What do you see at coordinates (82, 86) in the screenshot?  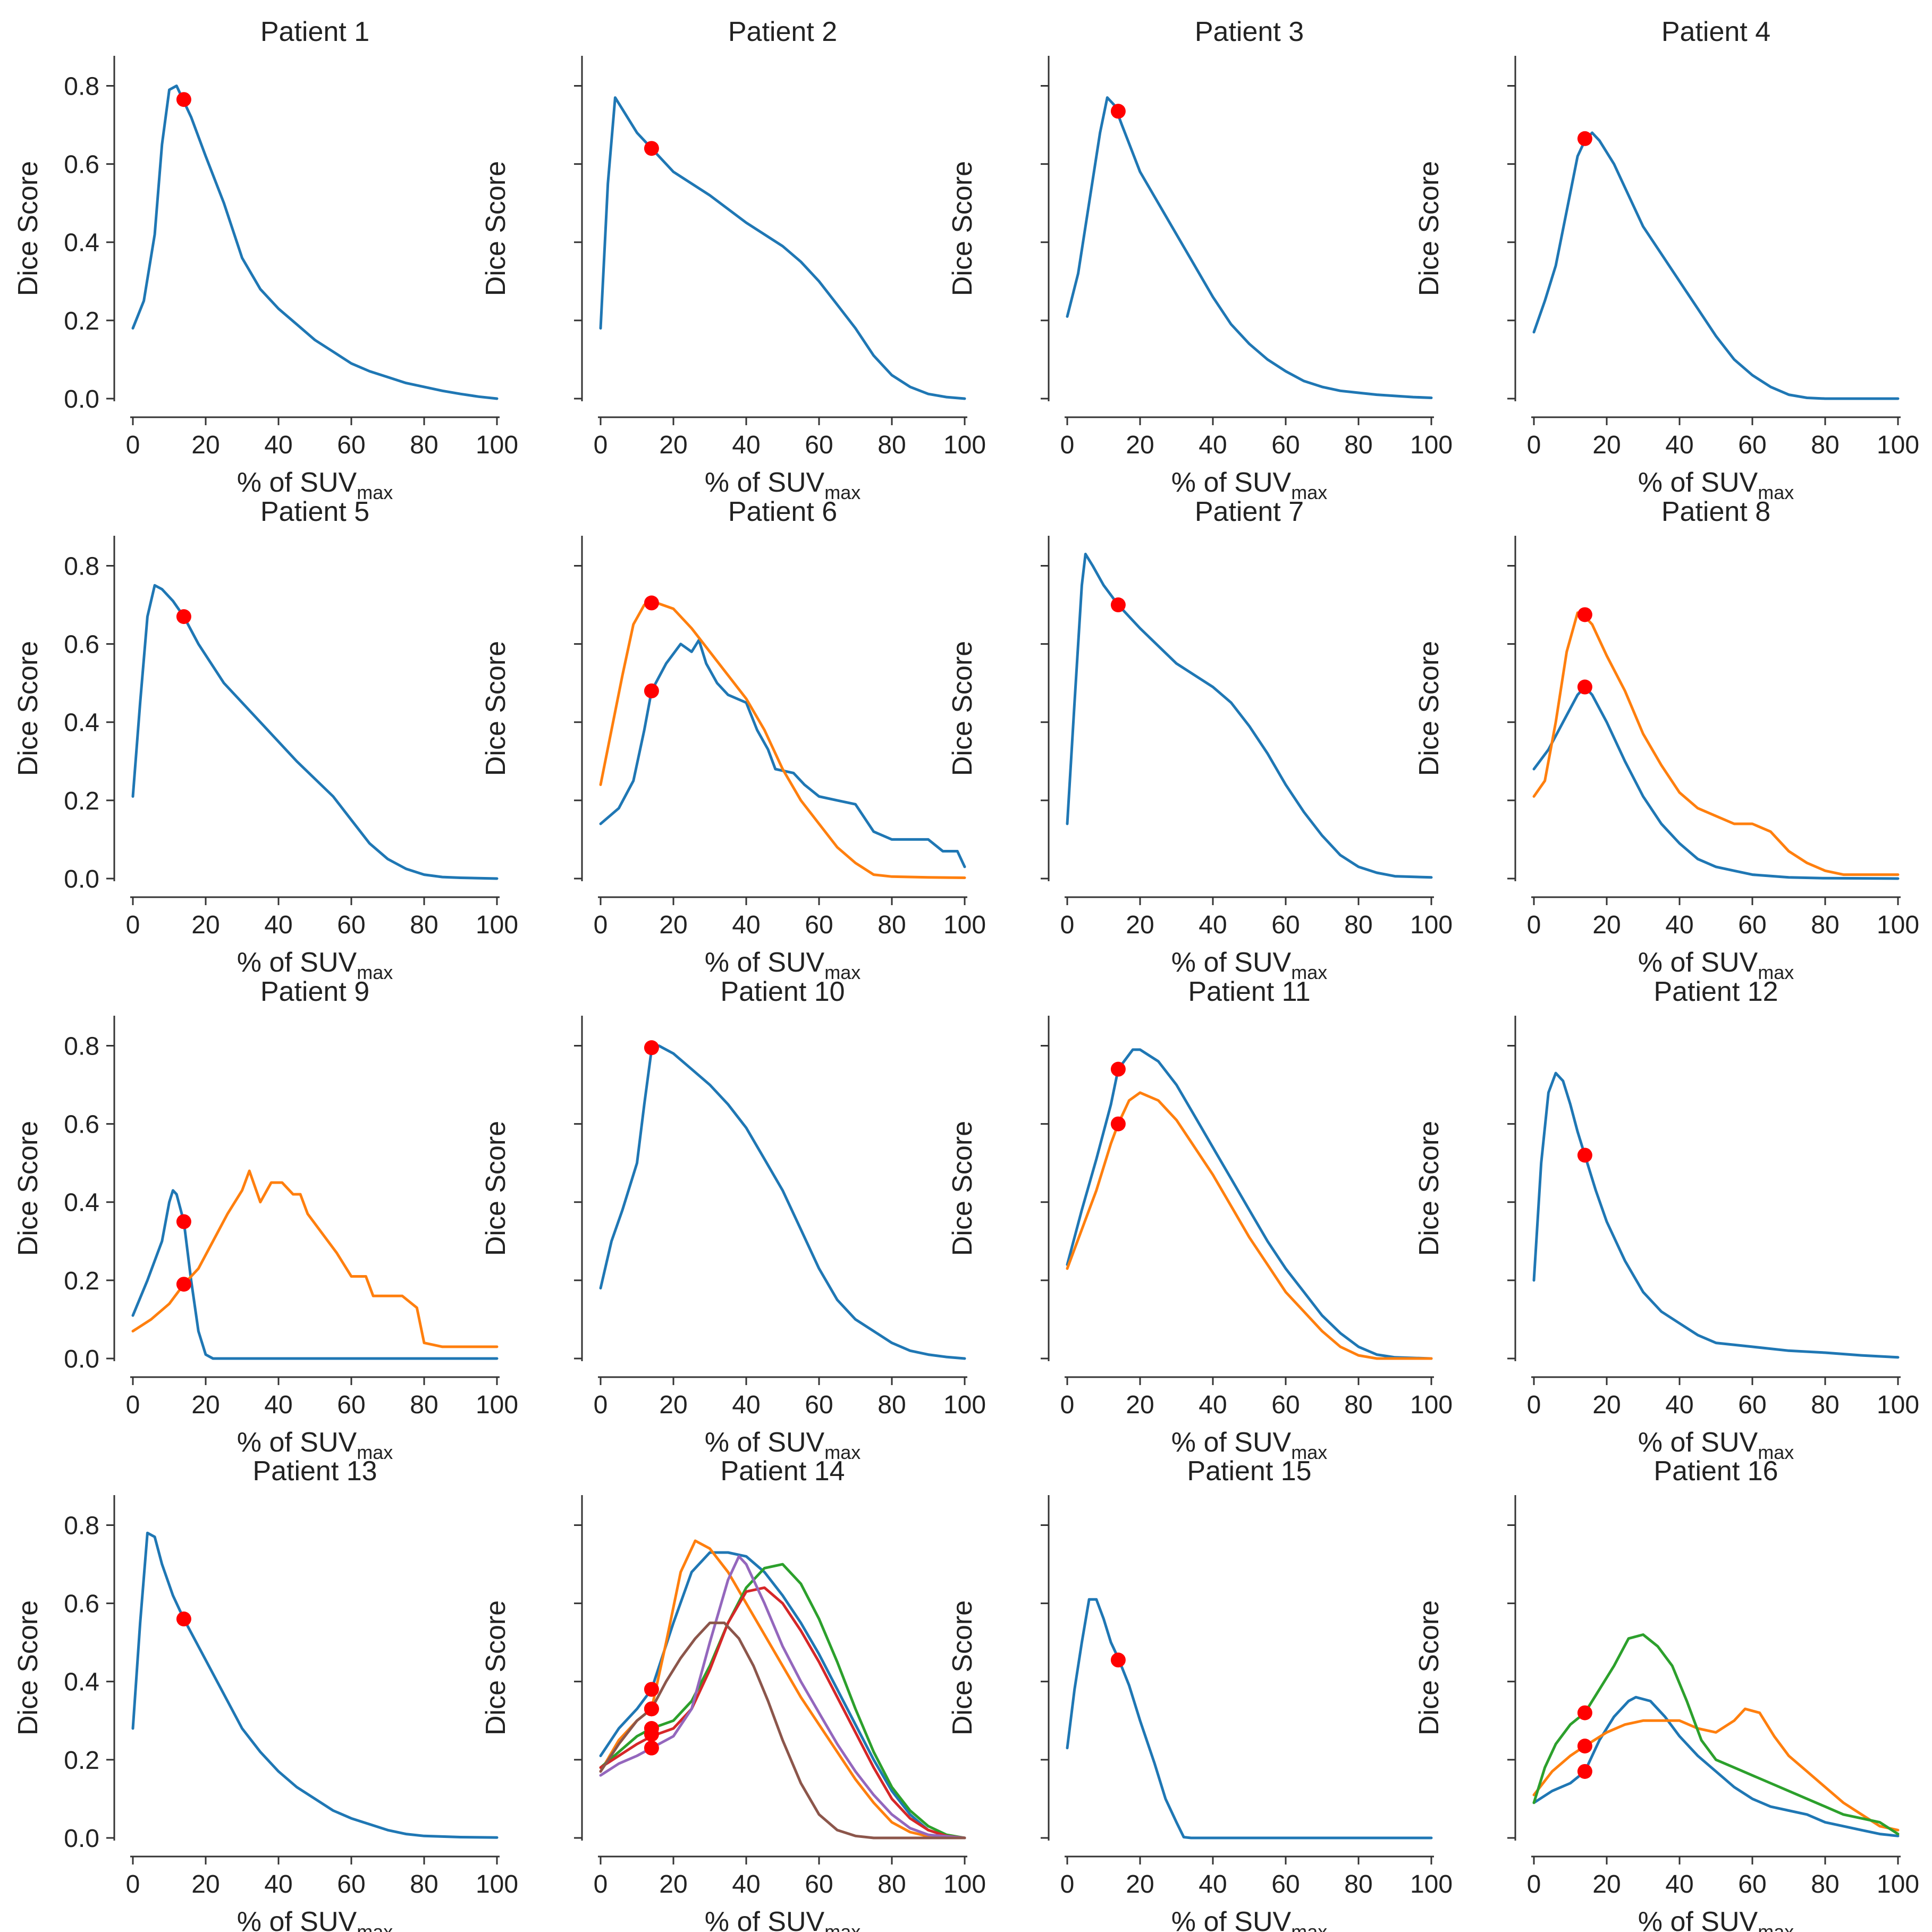 I see `y-tick-label: 0.8` at bounding box center [82, 86].